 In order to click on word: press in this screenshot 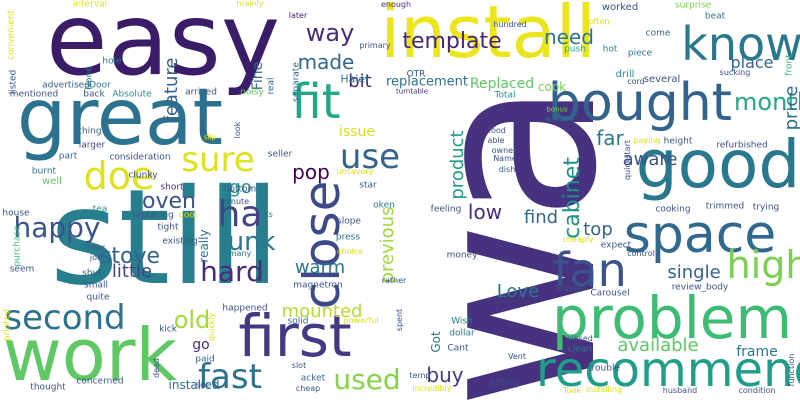, I will do `click(348, 237)`.